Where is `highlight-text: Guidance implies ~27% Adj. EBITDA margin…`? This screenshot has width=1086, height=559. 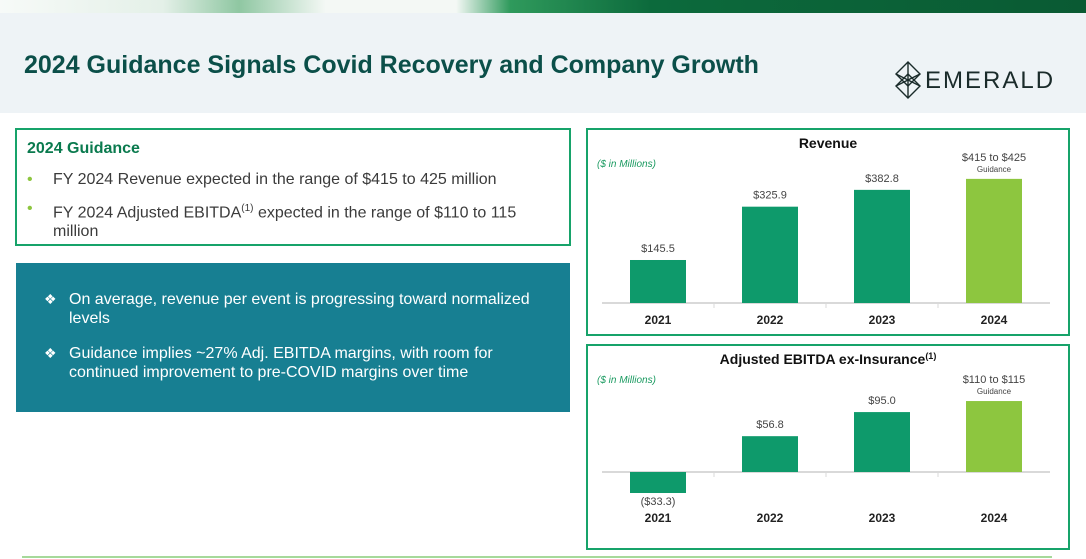 highlight-text: Guidance implies ~27% Adj. EBITDA margin… is located at coordinates (281, 363).